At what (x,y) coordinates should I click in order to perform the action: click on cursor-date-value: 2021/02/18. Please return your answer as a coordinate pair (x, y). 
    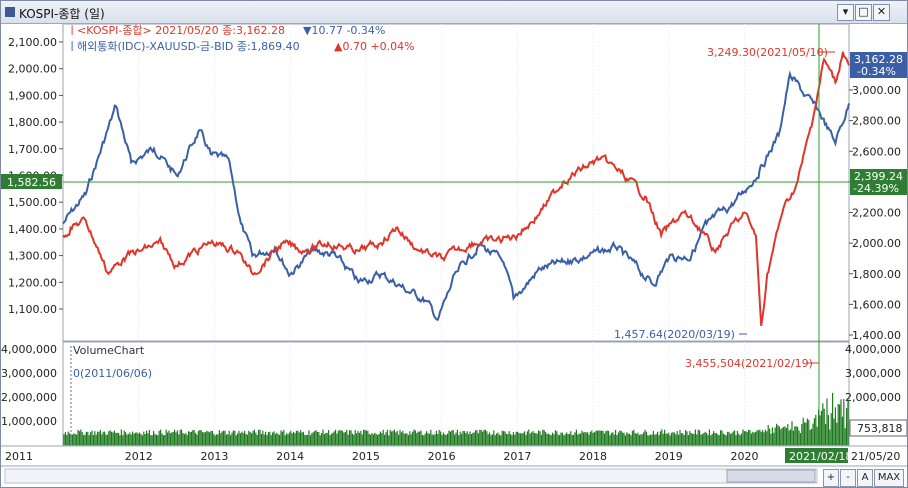
    Looking at the image, I should click on (820, 456).